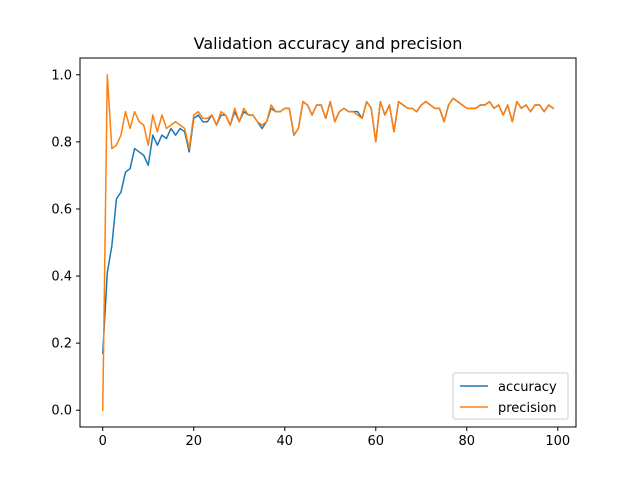 The width and height of the screenshot is (640, 480). I want to click on y-tick-label: 0.8, so click(61, 142).